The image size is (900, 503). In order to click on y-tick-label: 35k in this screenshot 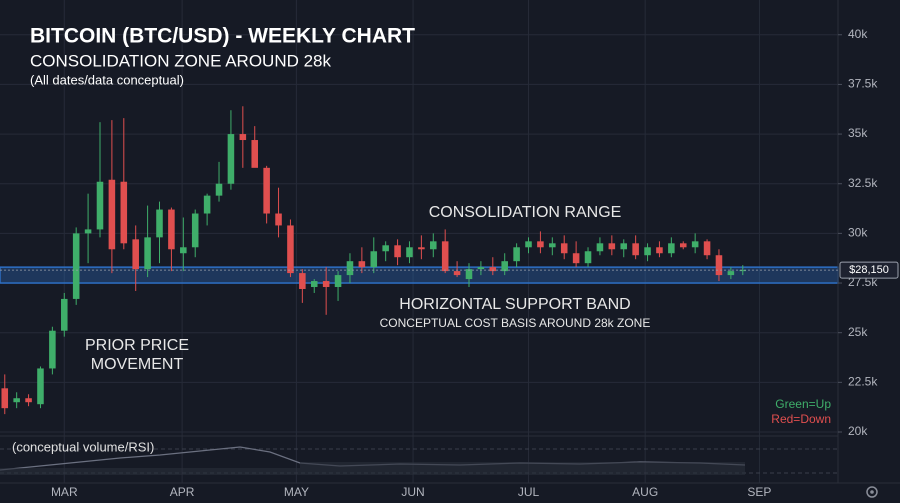, I will do `click(858, 133)`.